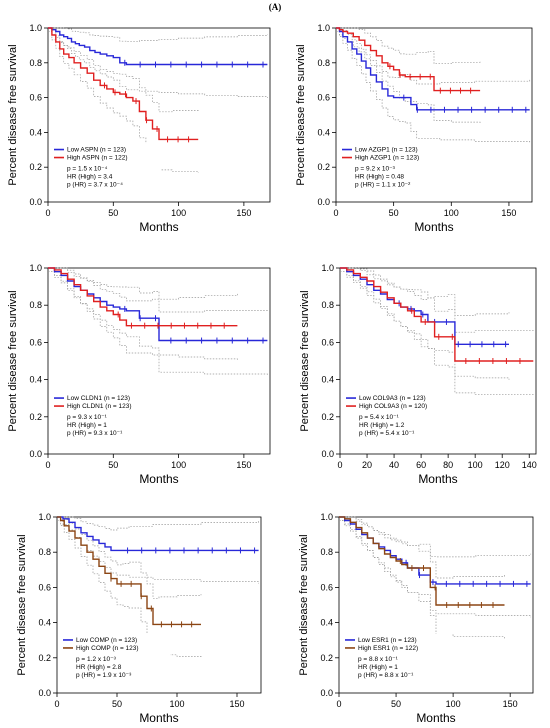  What do you see at coordinates (90, 177) in the screenshot?
I see `legend-stat: HR (High) = 3.4` at bounding box center [90, 177].